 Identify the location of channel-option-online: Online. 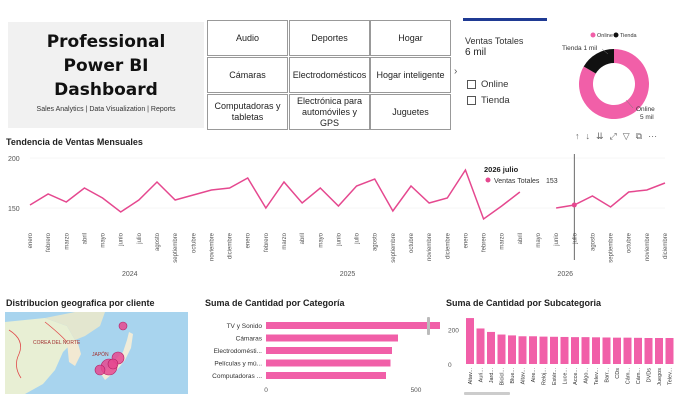
(487, 84).